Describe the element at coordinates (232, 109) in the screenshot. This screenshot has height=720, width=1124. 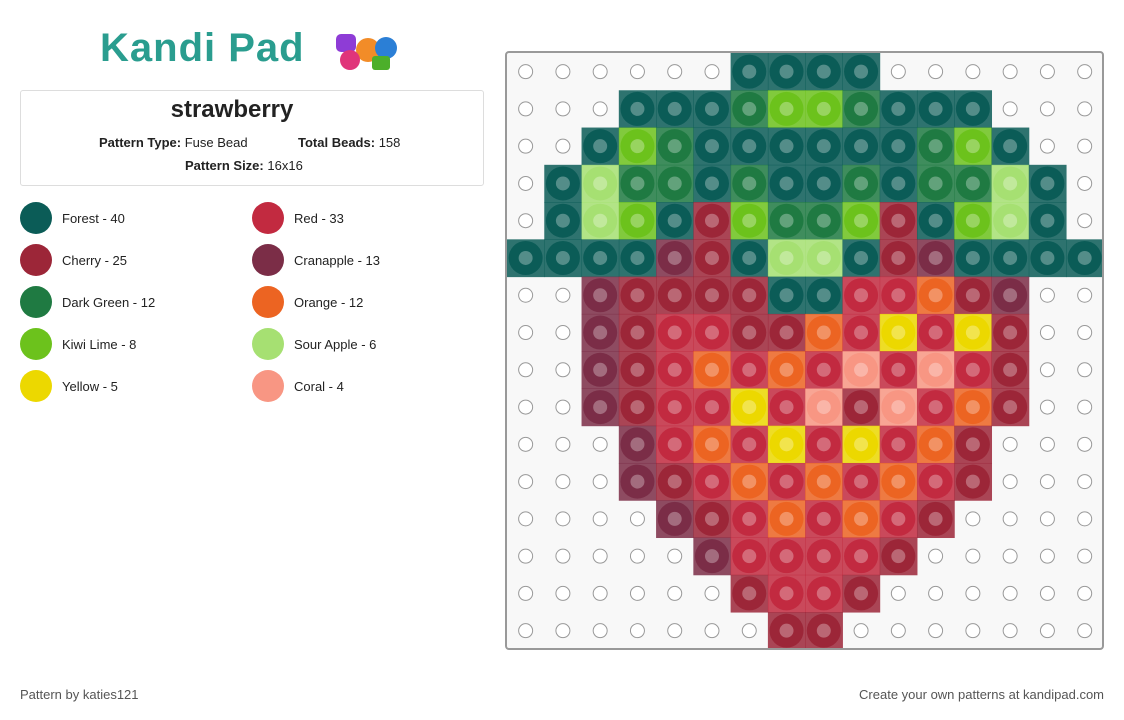
I see `pattern-title: strawberry` at that location.